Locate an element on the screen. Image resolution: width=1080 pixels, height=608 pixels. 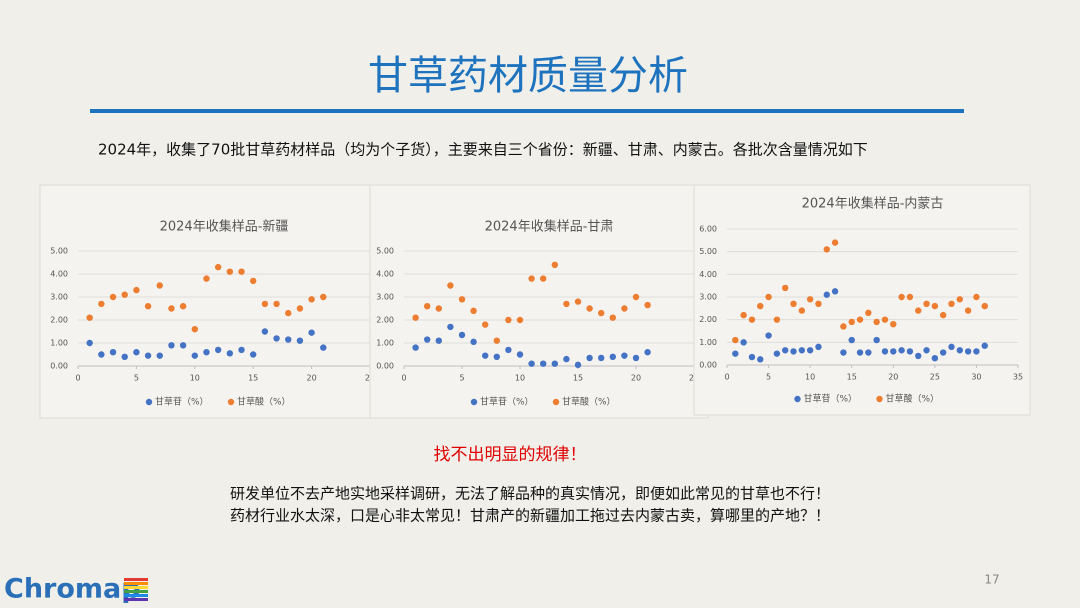
y-tick-label: 4.00 is located at coordinates (385, 274).